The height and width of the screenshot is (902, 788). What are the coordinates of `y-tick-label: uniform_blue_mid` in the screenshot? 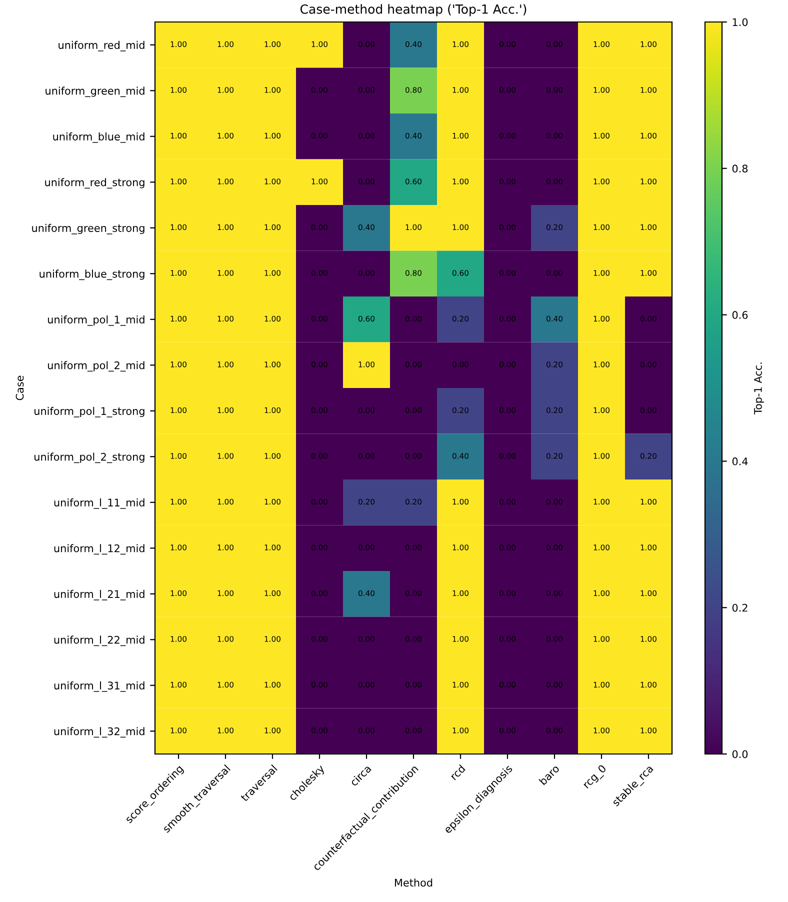 It's located at (98, 137).